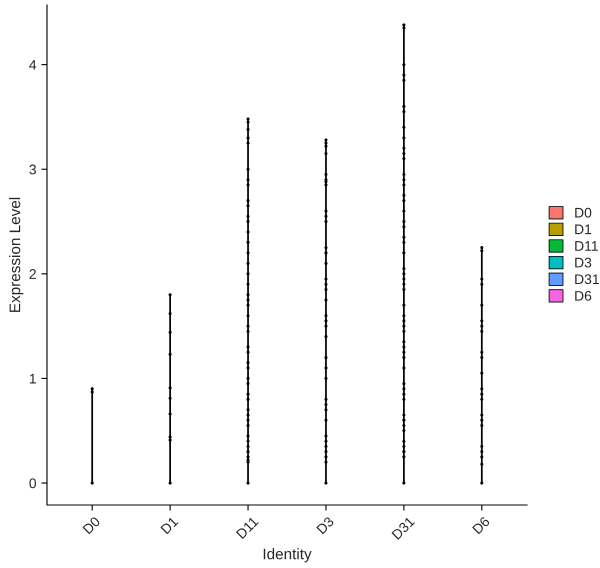 The height and width of the screenshot is (568, 600). What do you see at coordinates (33, 274) in the screenshot?
I see `y-tick-label: 2` at bounding box center [33, 274].